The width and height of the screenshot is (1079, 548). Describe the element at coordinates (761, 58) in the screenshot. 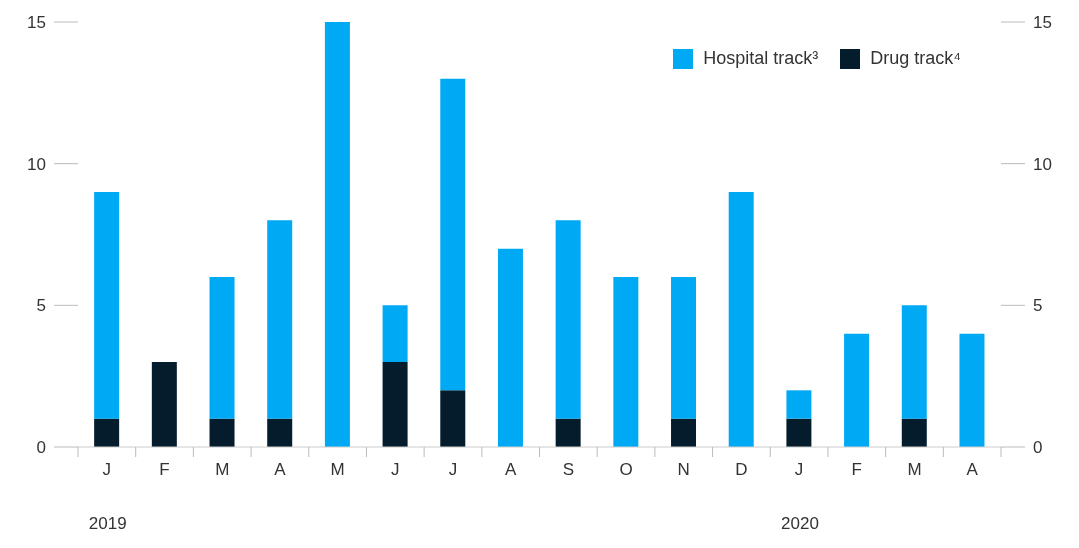

I see `legend-label: Hospital track³` at that location.